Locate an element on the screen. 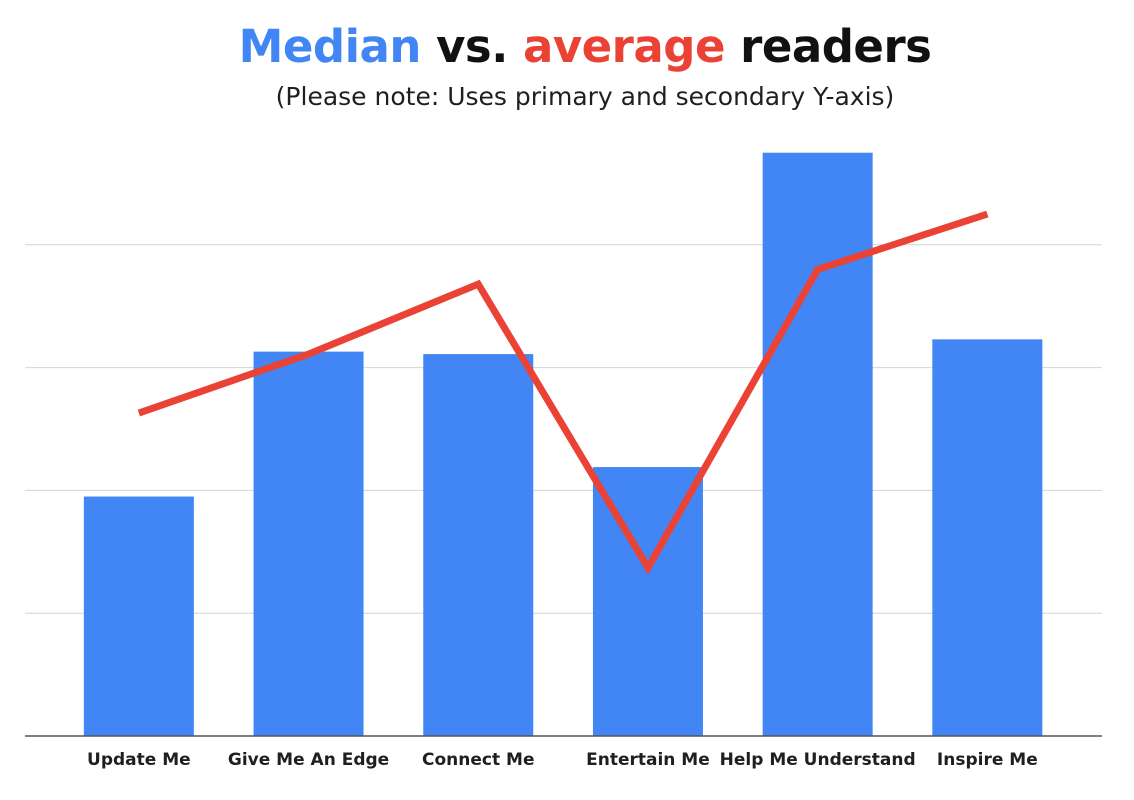  x-tick-label: Help Me Understand is located at coordinates (818, 760).